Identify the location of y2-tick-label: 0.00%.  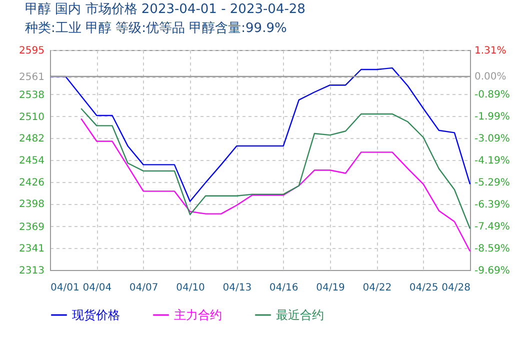
(490, 77).